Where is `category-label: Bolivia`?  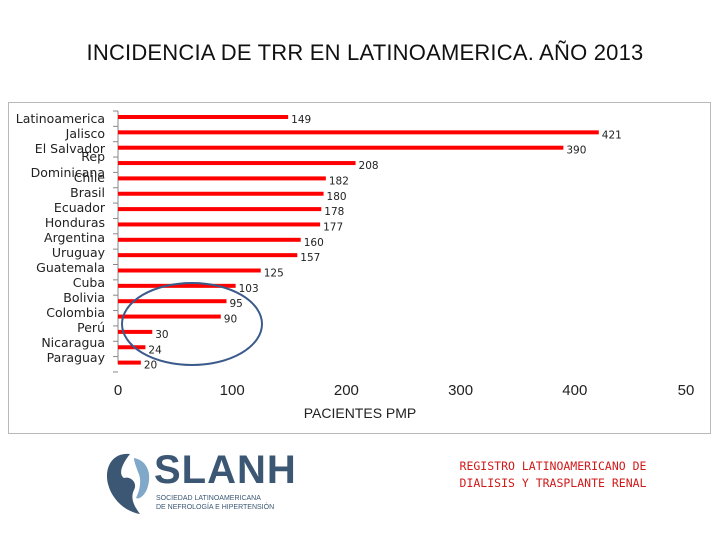 category-label: Bolivia is located at coordinates (84, 297).